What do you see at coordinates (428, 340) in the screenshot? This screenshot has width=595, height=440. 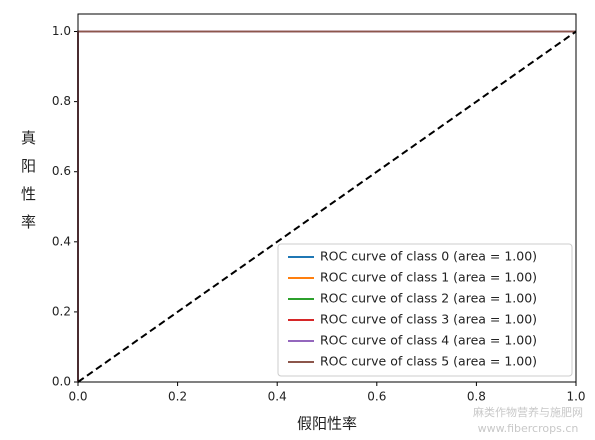 I see `legend-label: ROC curve of class 4 (area = 1.00)` at bounding box center [428, 340].